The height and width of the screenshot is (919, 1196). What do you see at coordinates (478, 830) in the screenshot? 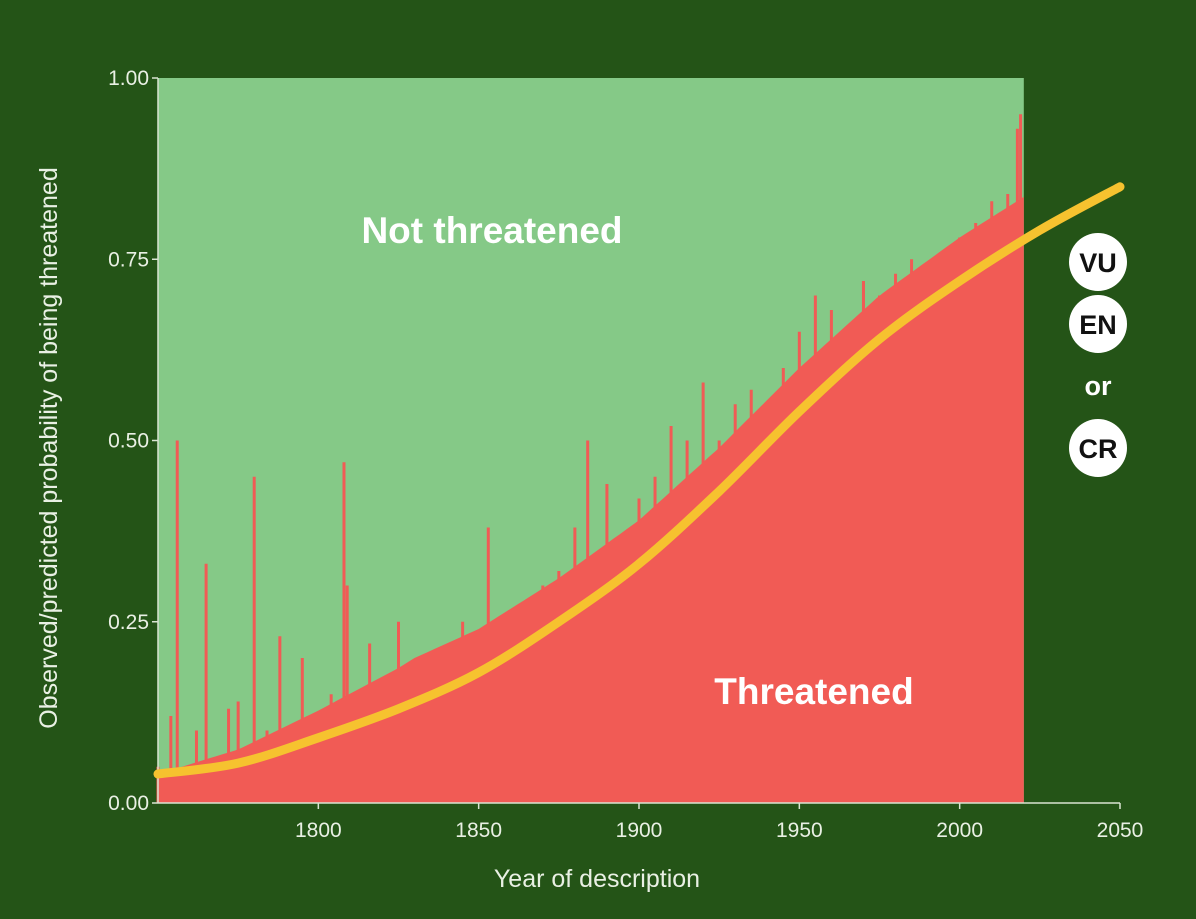
I see `x-tick-label: 1850` at bounding box center [478, 830].